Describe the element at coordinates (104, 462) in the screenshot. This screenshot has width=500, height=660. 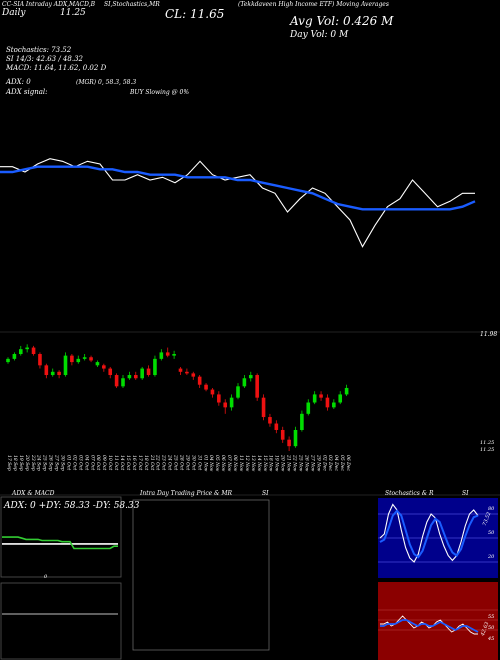
I see `date-label: 09 Oct` at that location.